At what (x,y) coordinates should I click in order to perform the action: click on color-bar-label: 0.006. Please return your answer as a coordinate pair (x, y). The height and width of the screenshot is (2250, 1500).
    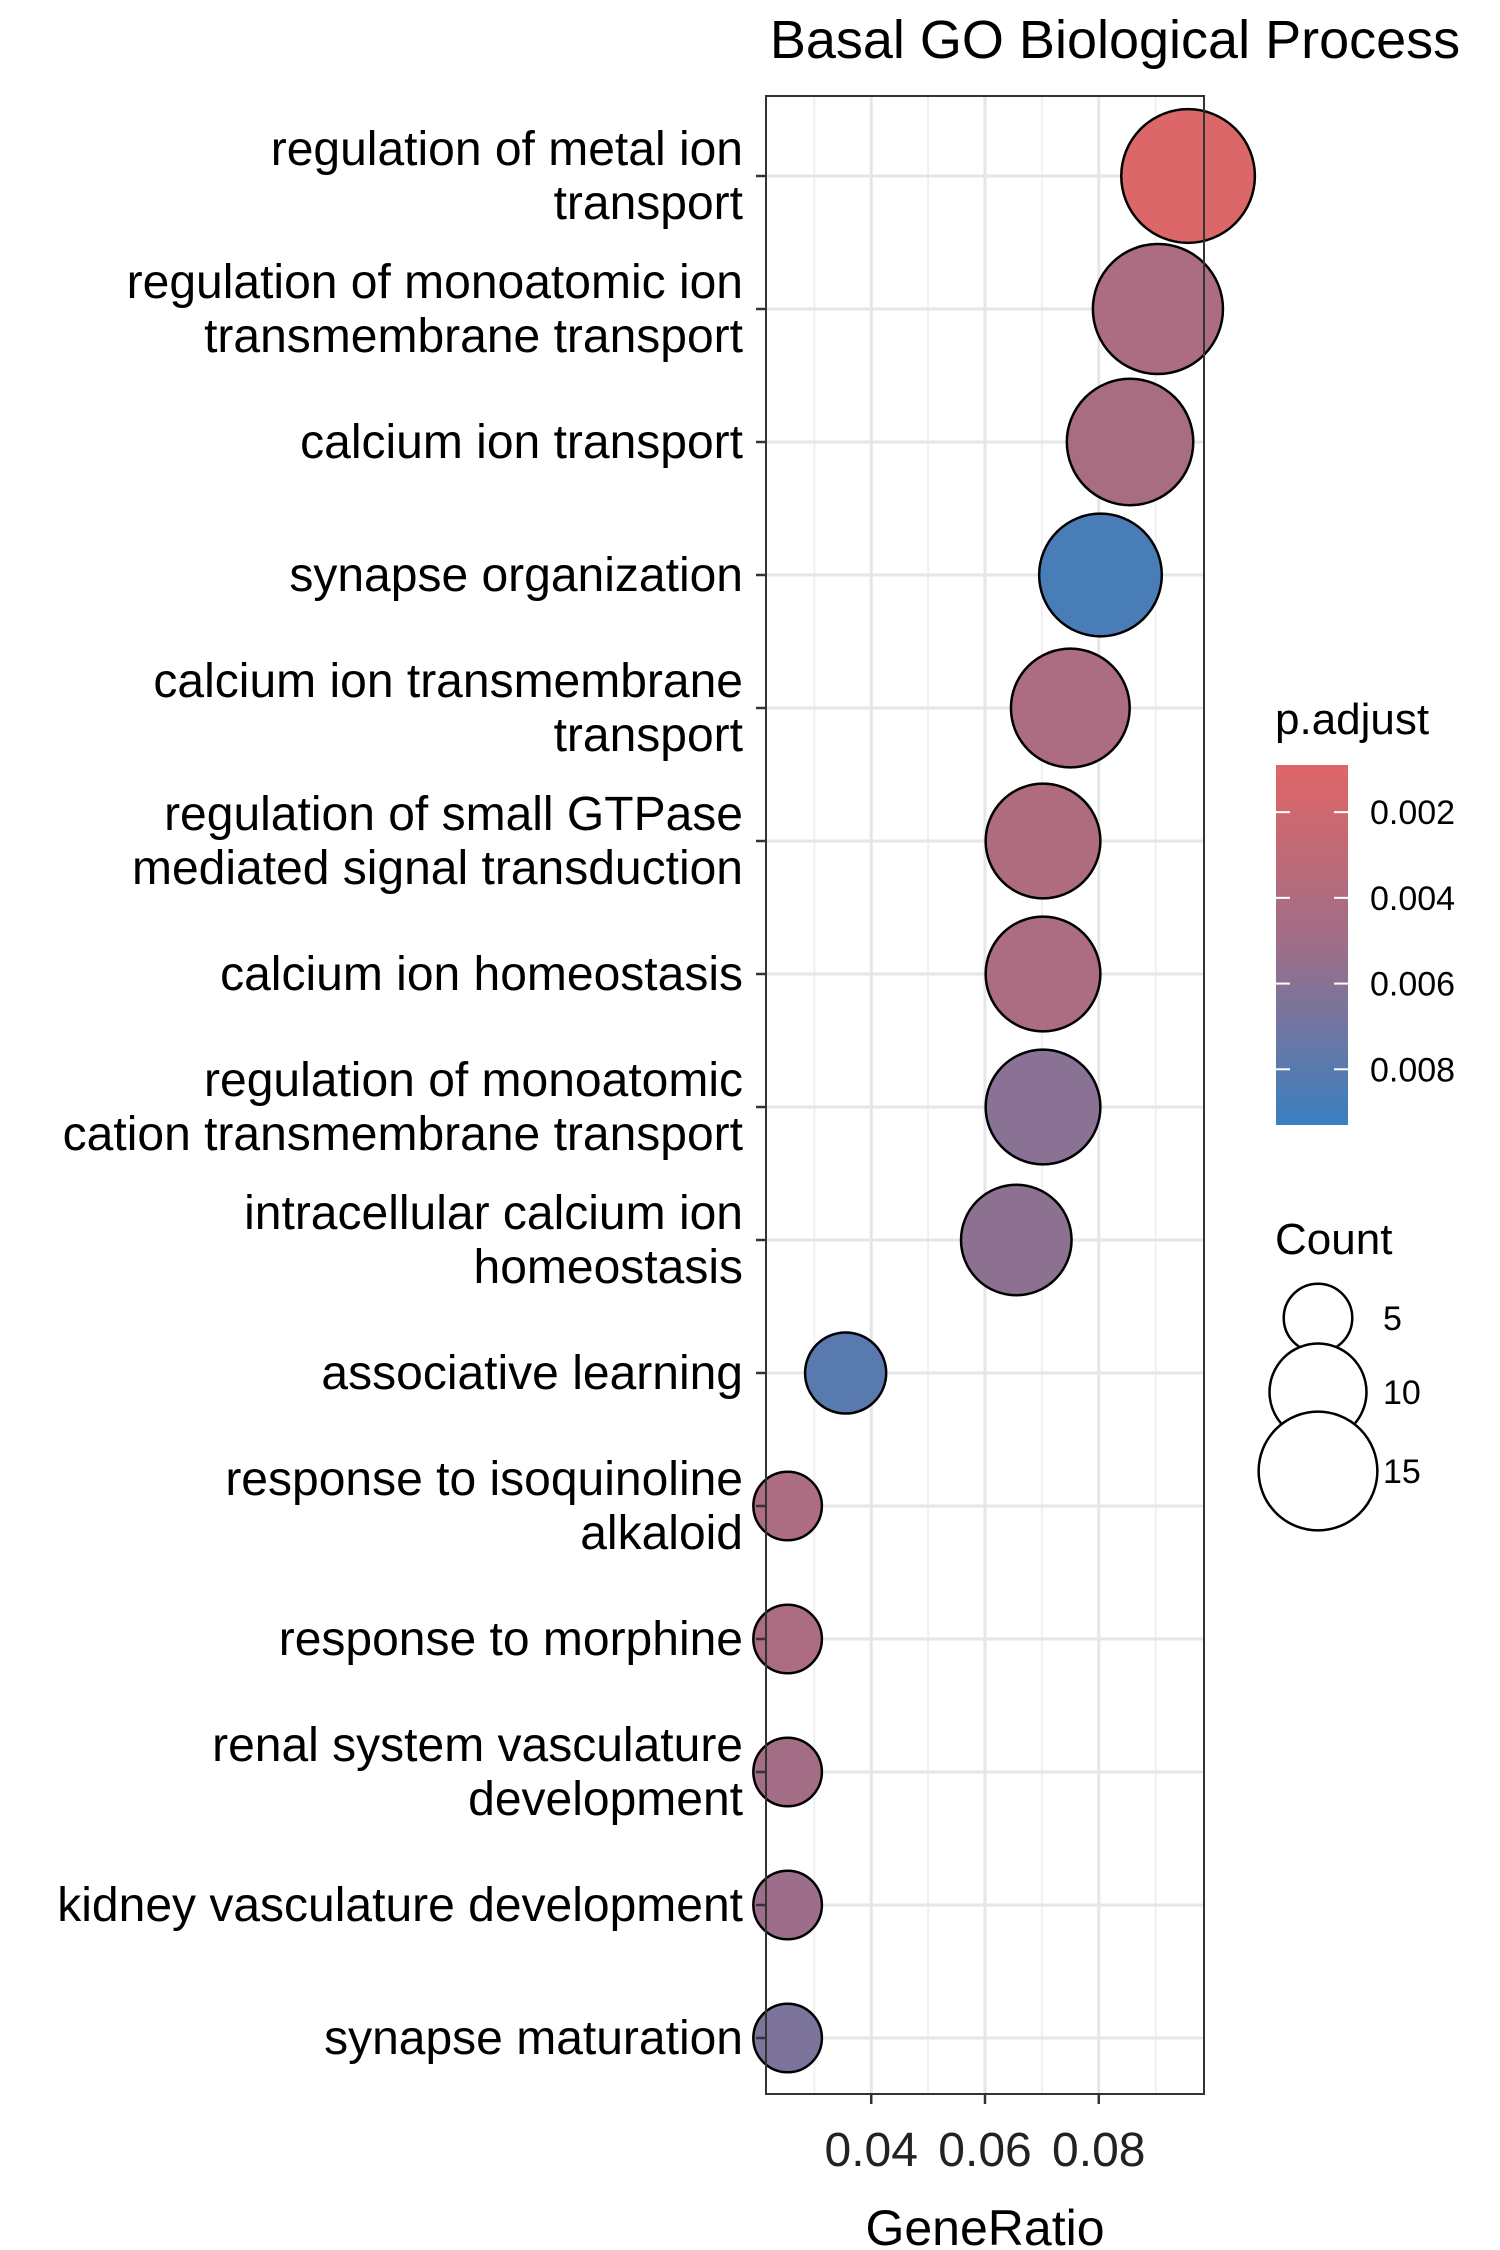
    Looking at the image, I should click on (1412, 985).